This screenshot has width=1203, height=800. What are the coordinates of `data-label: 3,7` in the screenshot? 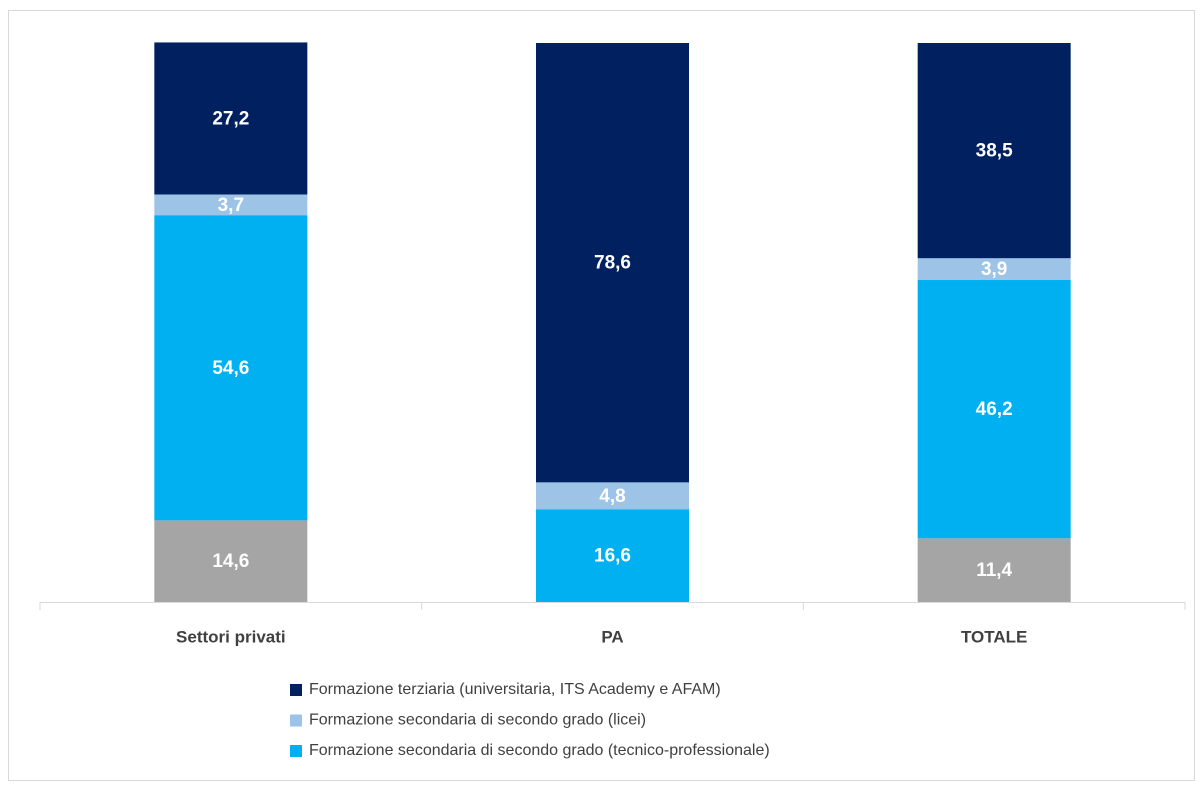 It's located at (231, 205).